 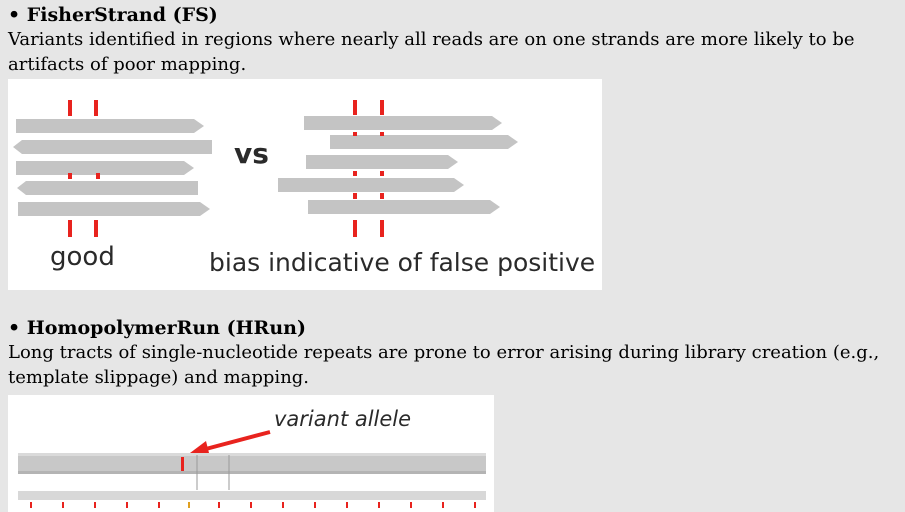 What do you see at coordinates (252, 494) in the screenshot?
I see `base-track` at bounding box center [252, 494].